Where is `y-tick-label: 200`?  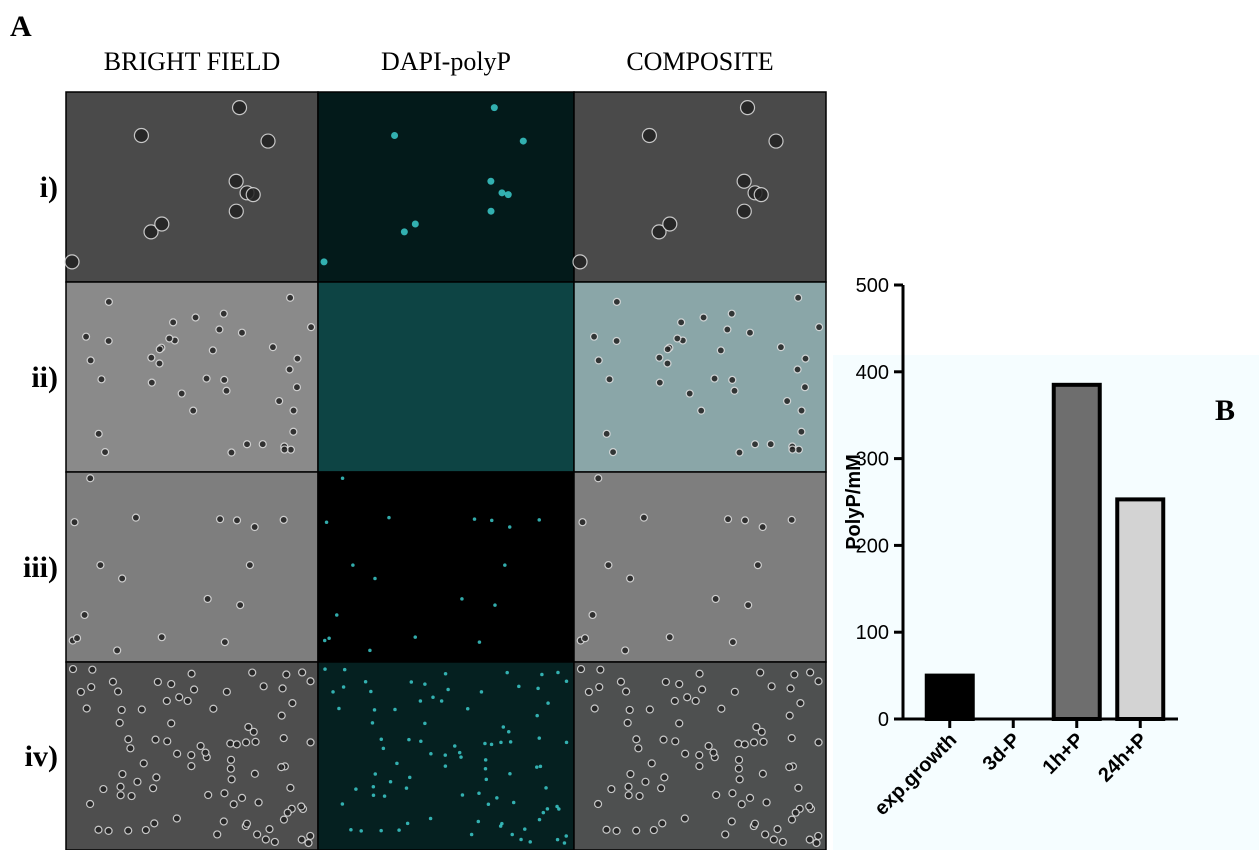 y-tick-label: 200 is located at coordinates (872, 546).